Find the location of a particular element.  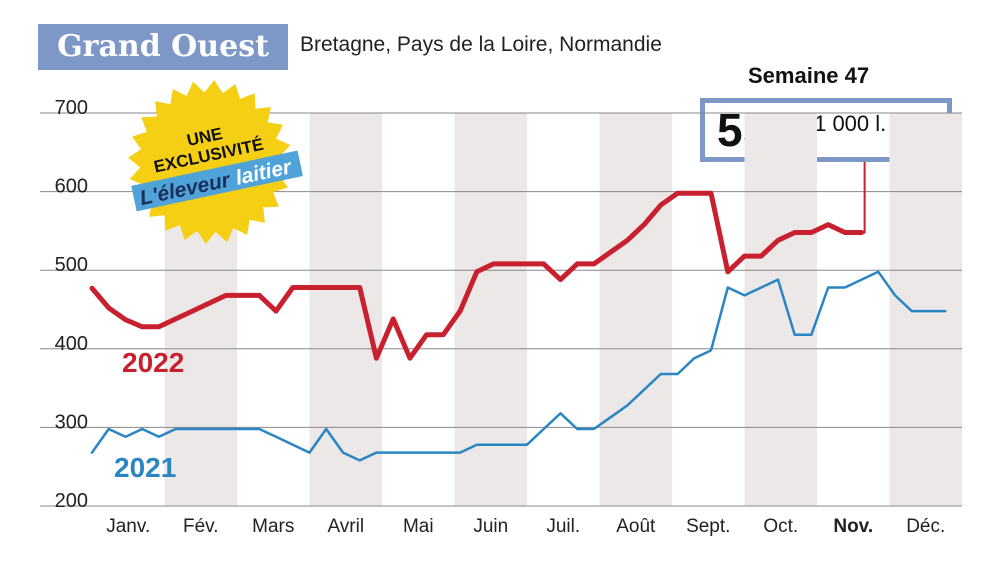

chart-subtitle: Bretagne, Pays de la Loire, Normandie is located at coordinates (481, 44).